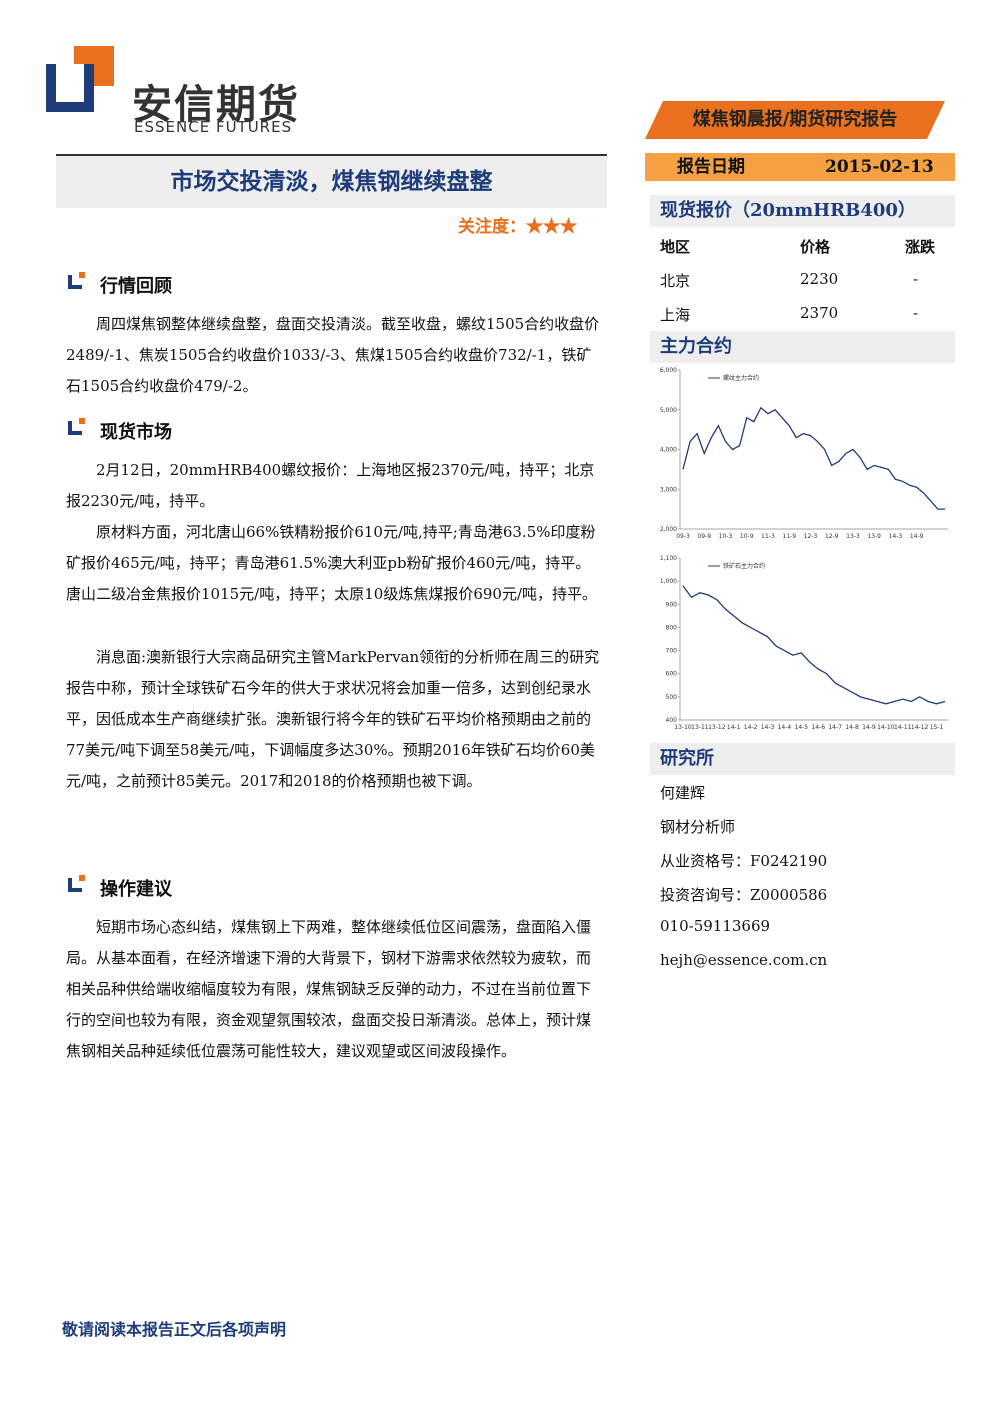 This screenshot has height=1403, width=992. Describe the element at coordinates (788, 210) in the screenshot. I see `heading-text: 现货报价（20mmHRB400）` at that location.